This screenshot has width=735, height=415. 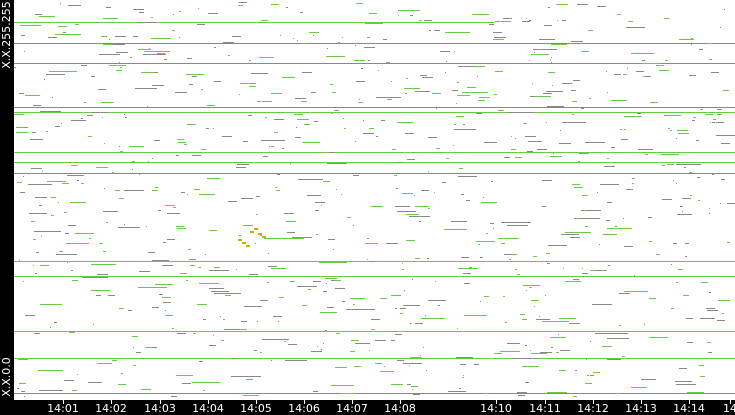 What do you see at coordinates (496, 408) in the screenshot?
I see `x-tick-label: 14:10` at bounding box center [496, 408].